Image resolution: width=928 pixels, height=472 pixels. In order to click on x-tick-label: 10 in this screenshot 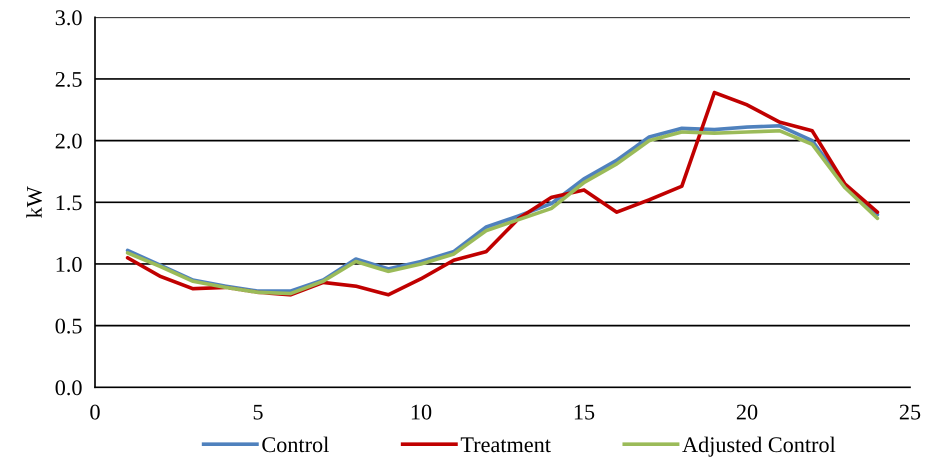, I will do `click(422, 412)`.